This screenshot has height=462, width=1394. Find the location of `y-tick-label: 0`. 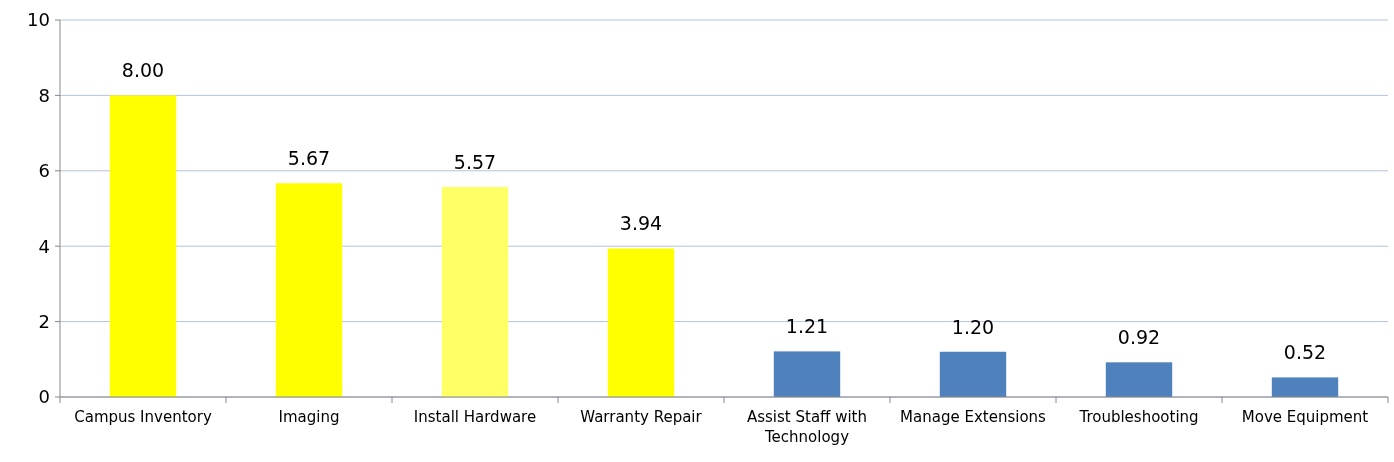

y-tick-label: 0 is located at coordinates (44, 397).